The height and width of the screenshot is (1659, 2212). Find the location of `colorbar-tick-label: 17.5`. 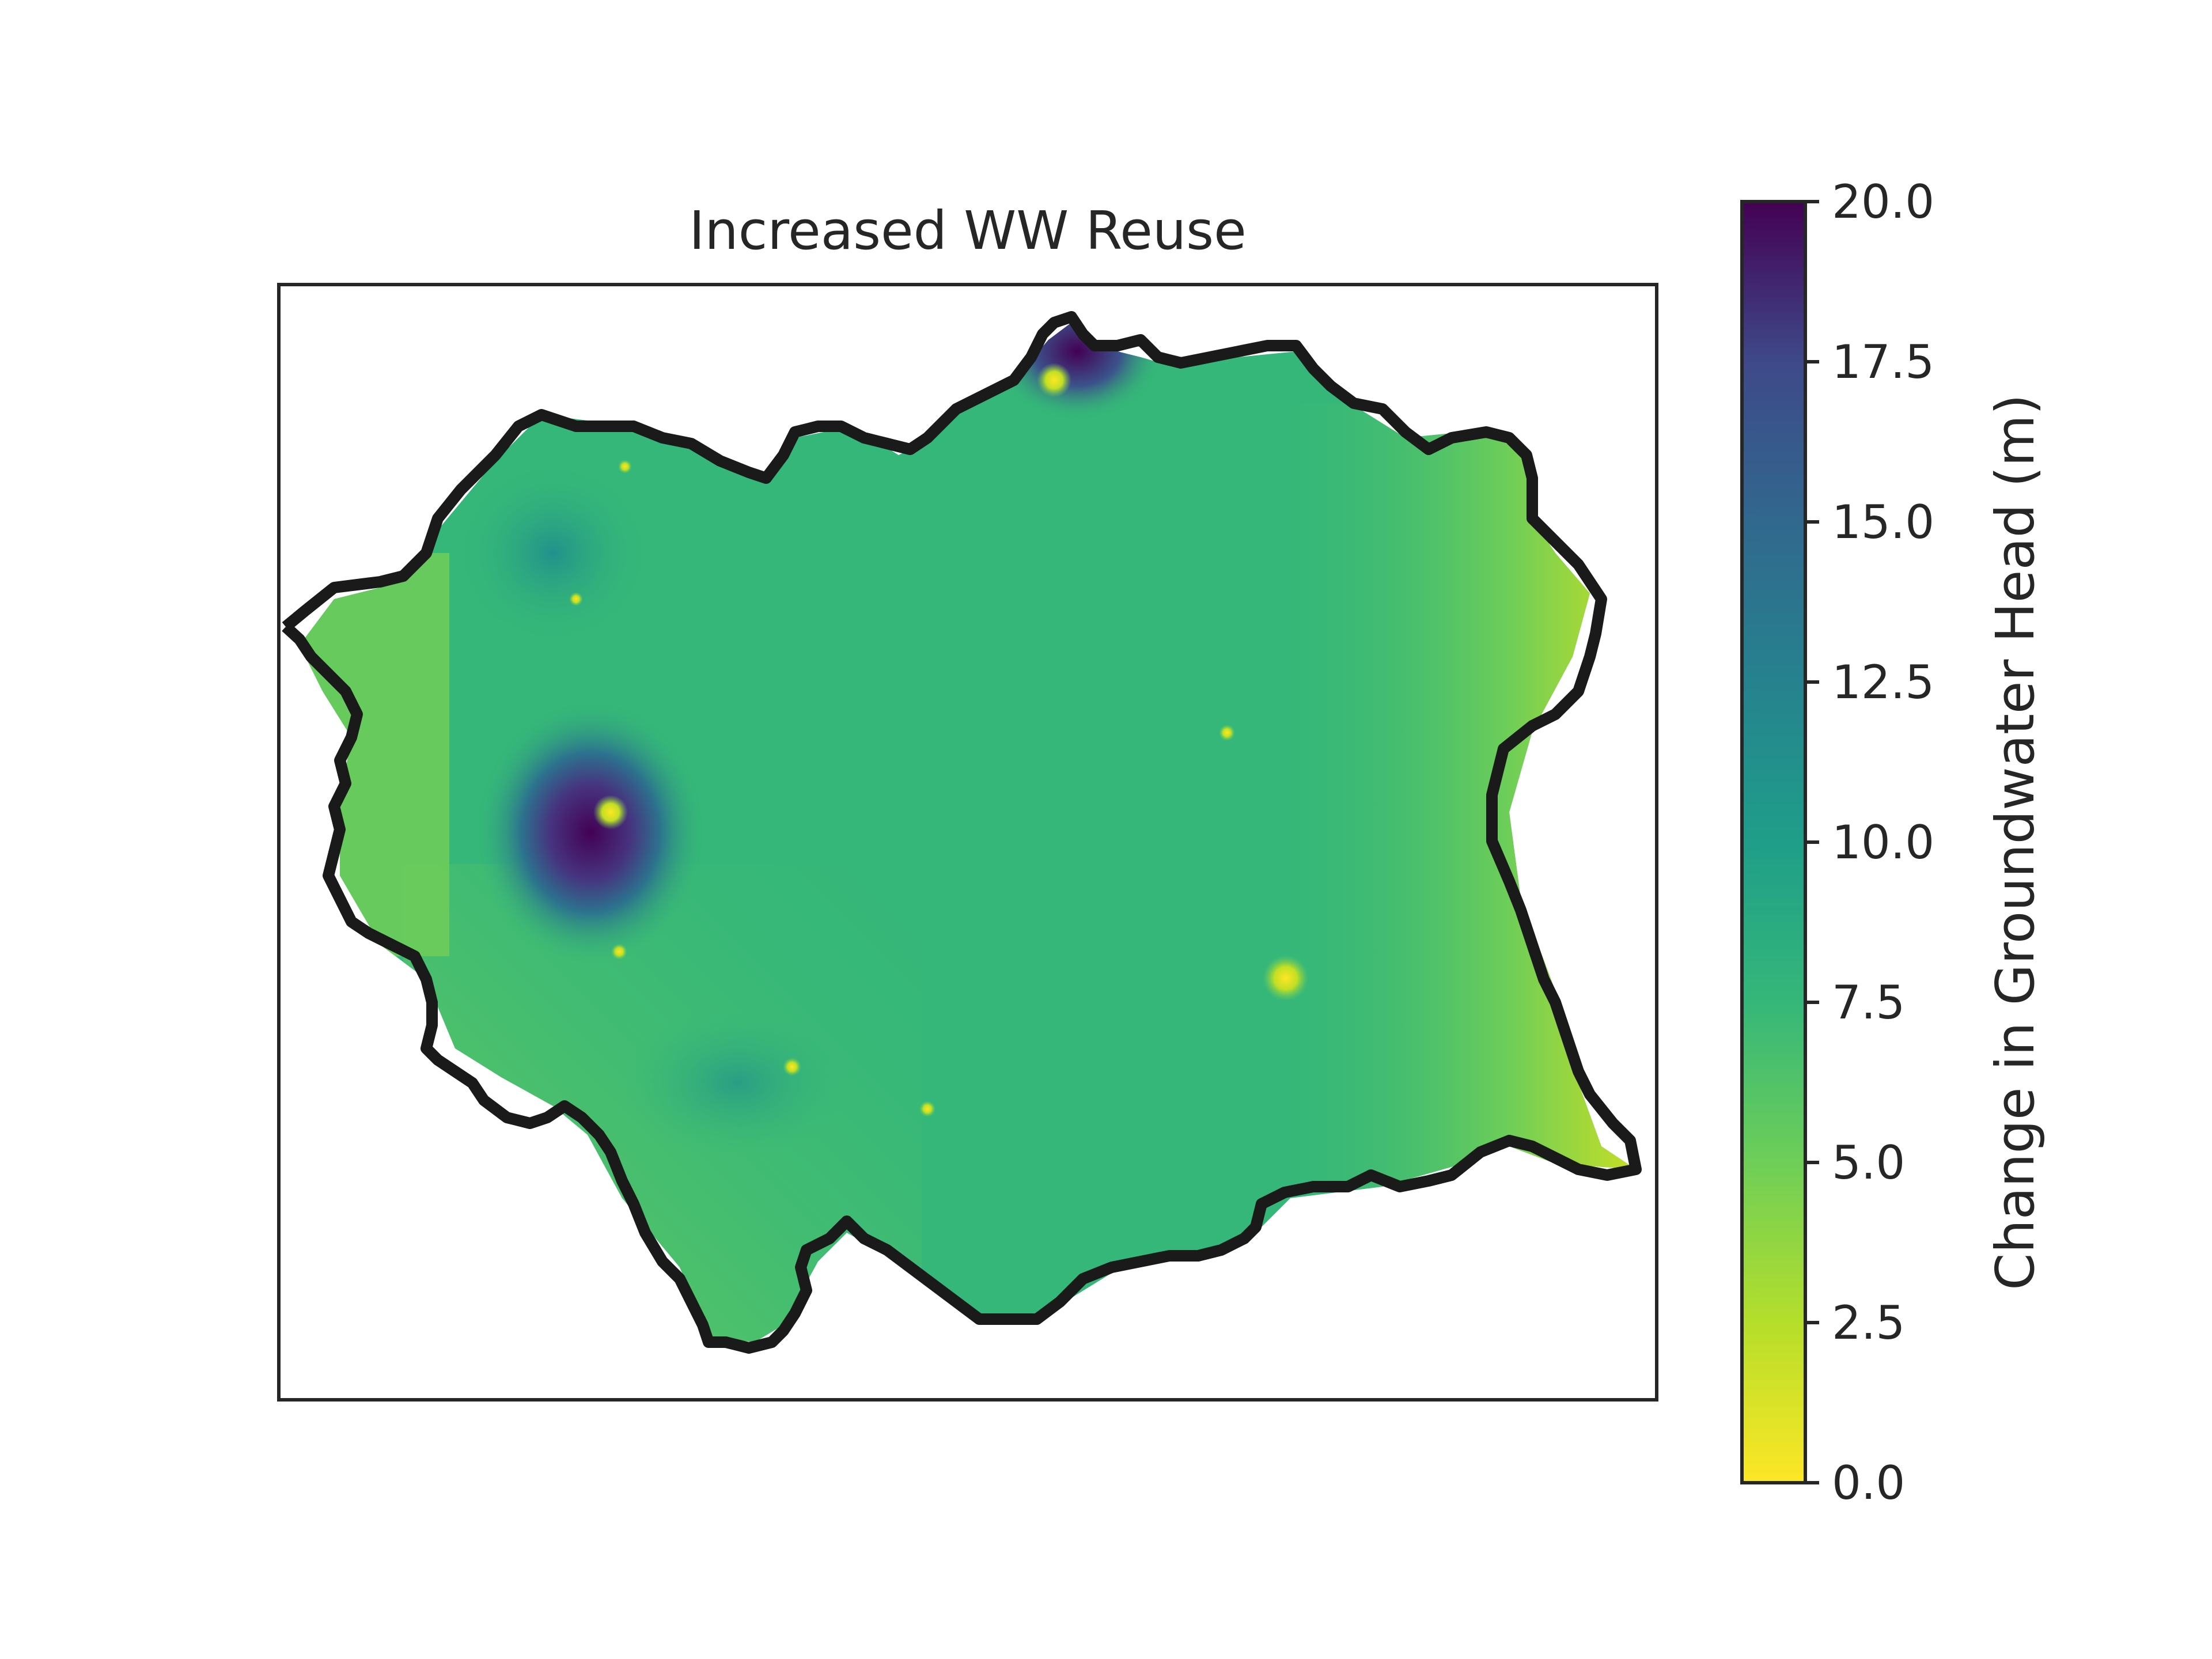

colorbar-tick-label: 17.5 is located at coordinates (1883, 362).